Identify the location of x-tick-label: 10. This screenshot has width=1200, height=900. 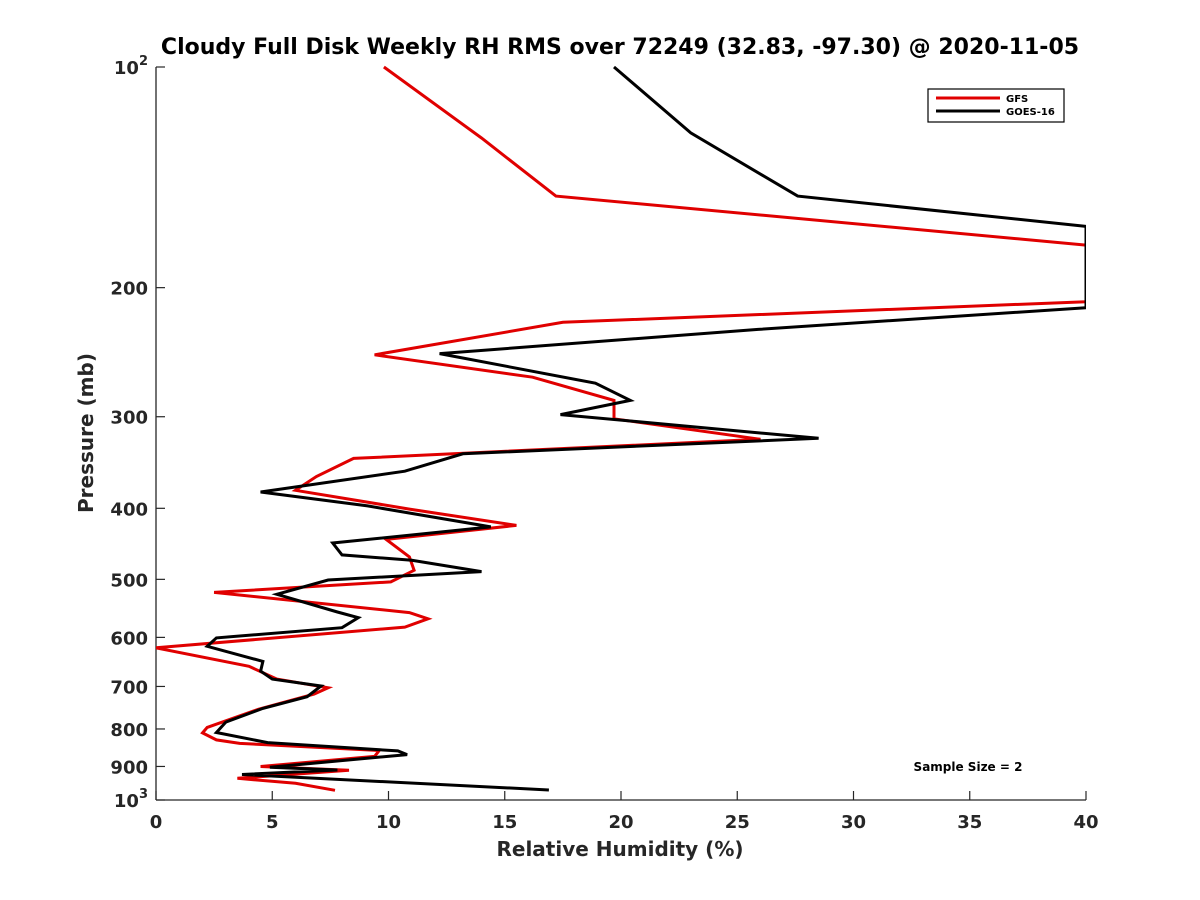
(388, 822).